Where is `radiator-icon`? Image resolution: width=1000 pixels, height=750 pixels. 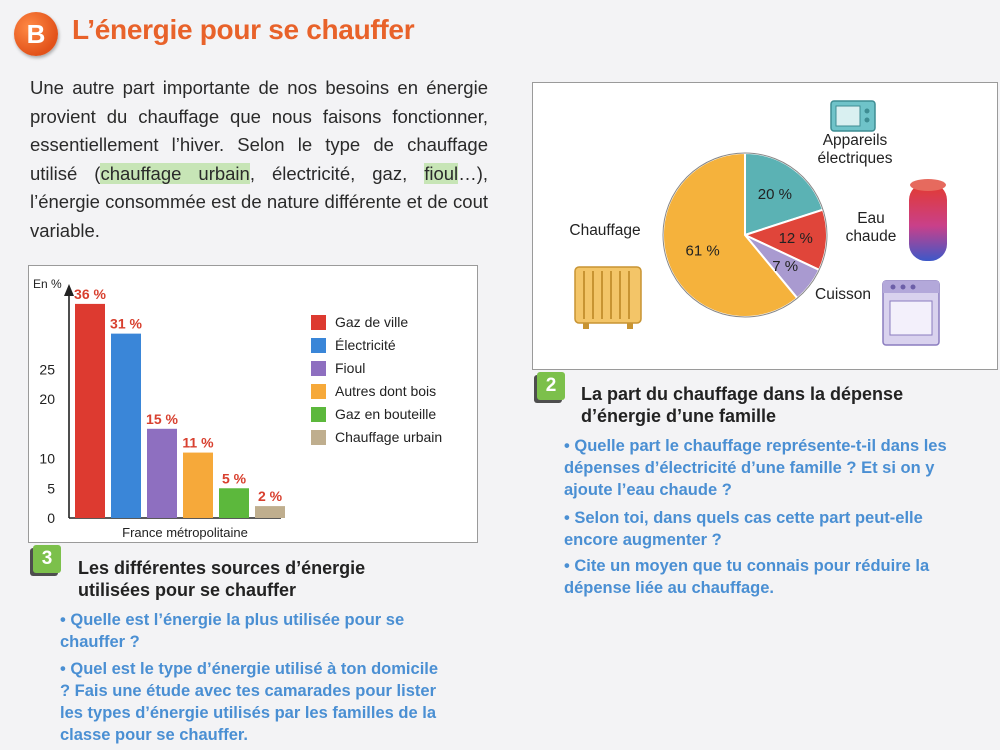 radiator-icon is located at coordinates (608, 297).